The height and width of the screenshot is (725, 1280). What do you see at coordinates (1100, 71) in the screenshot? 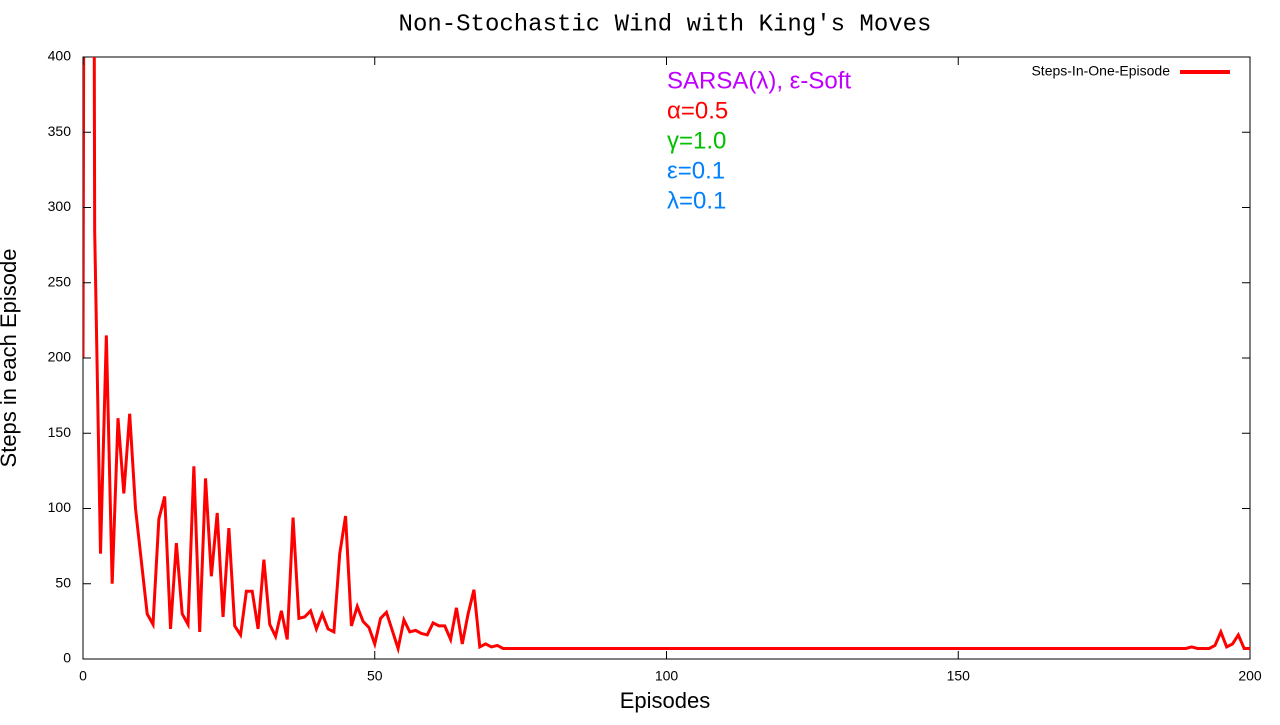
I see `legend-label: Steps-In-One-Episode` at bounding box center [1100, 71].